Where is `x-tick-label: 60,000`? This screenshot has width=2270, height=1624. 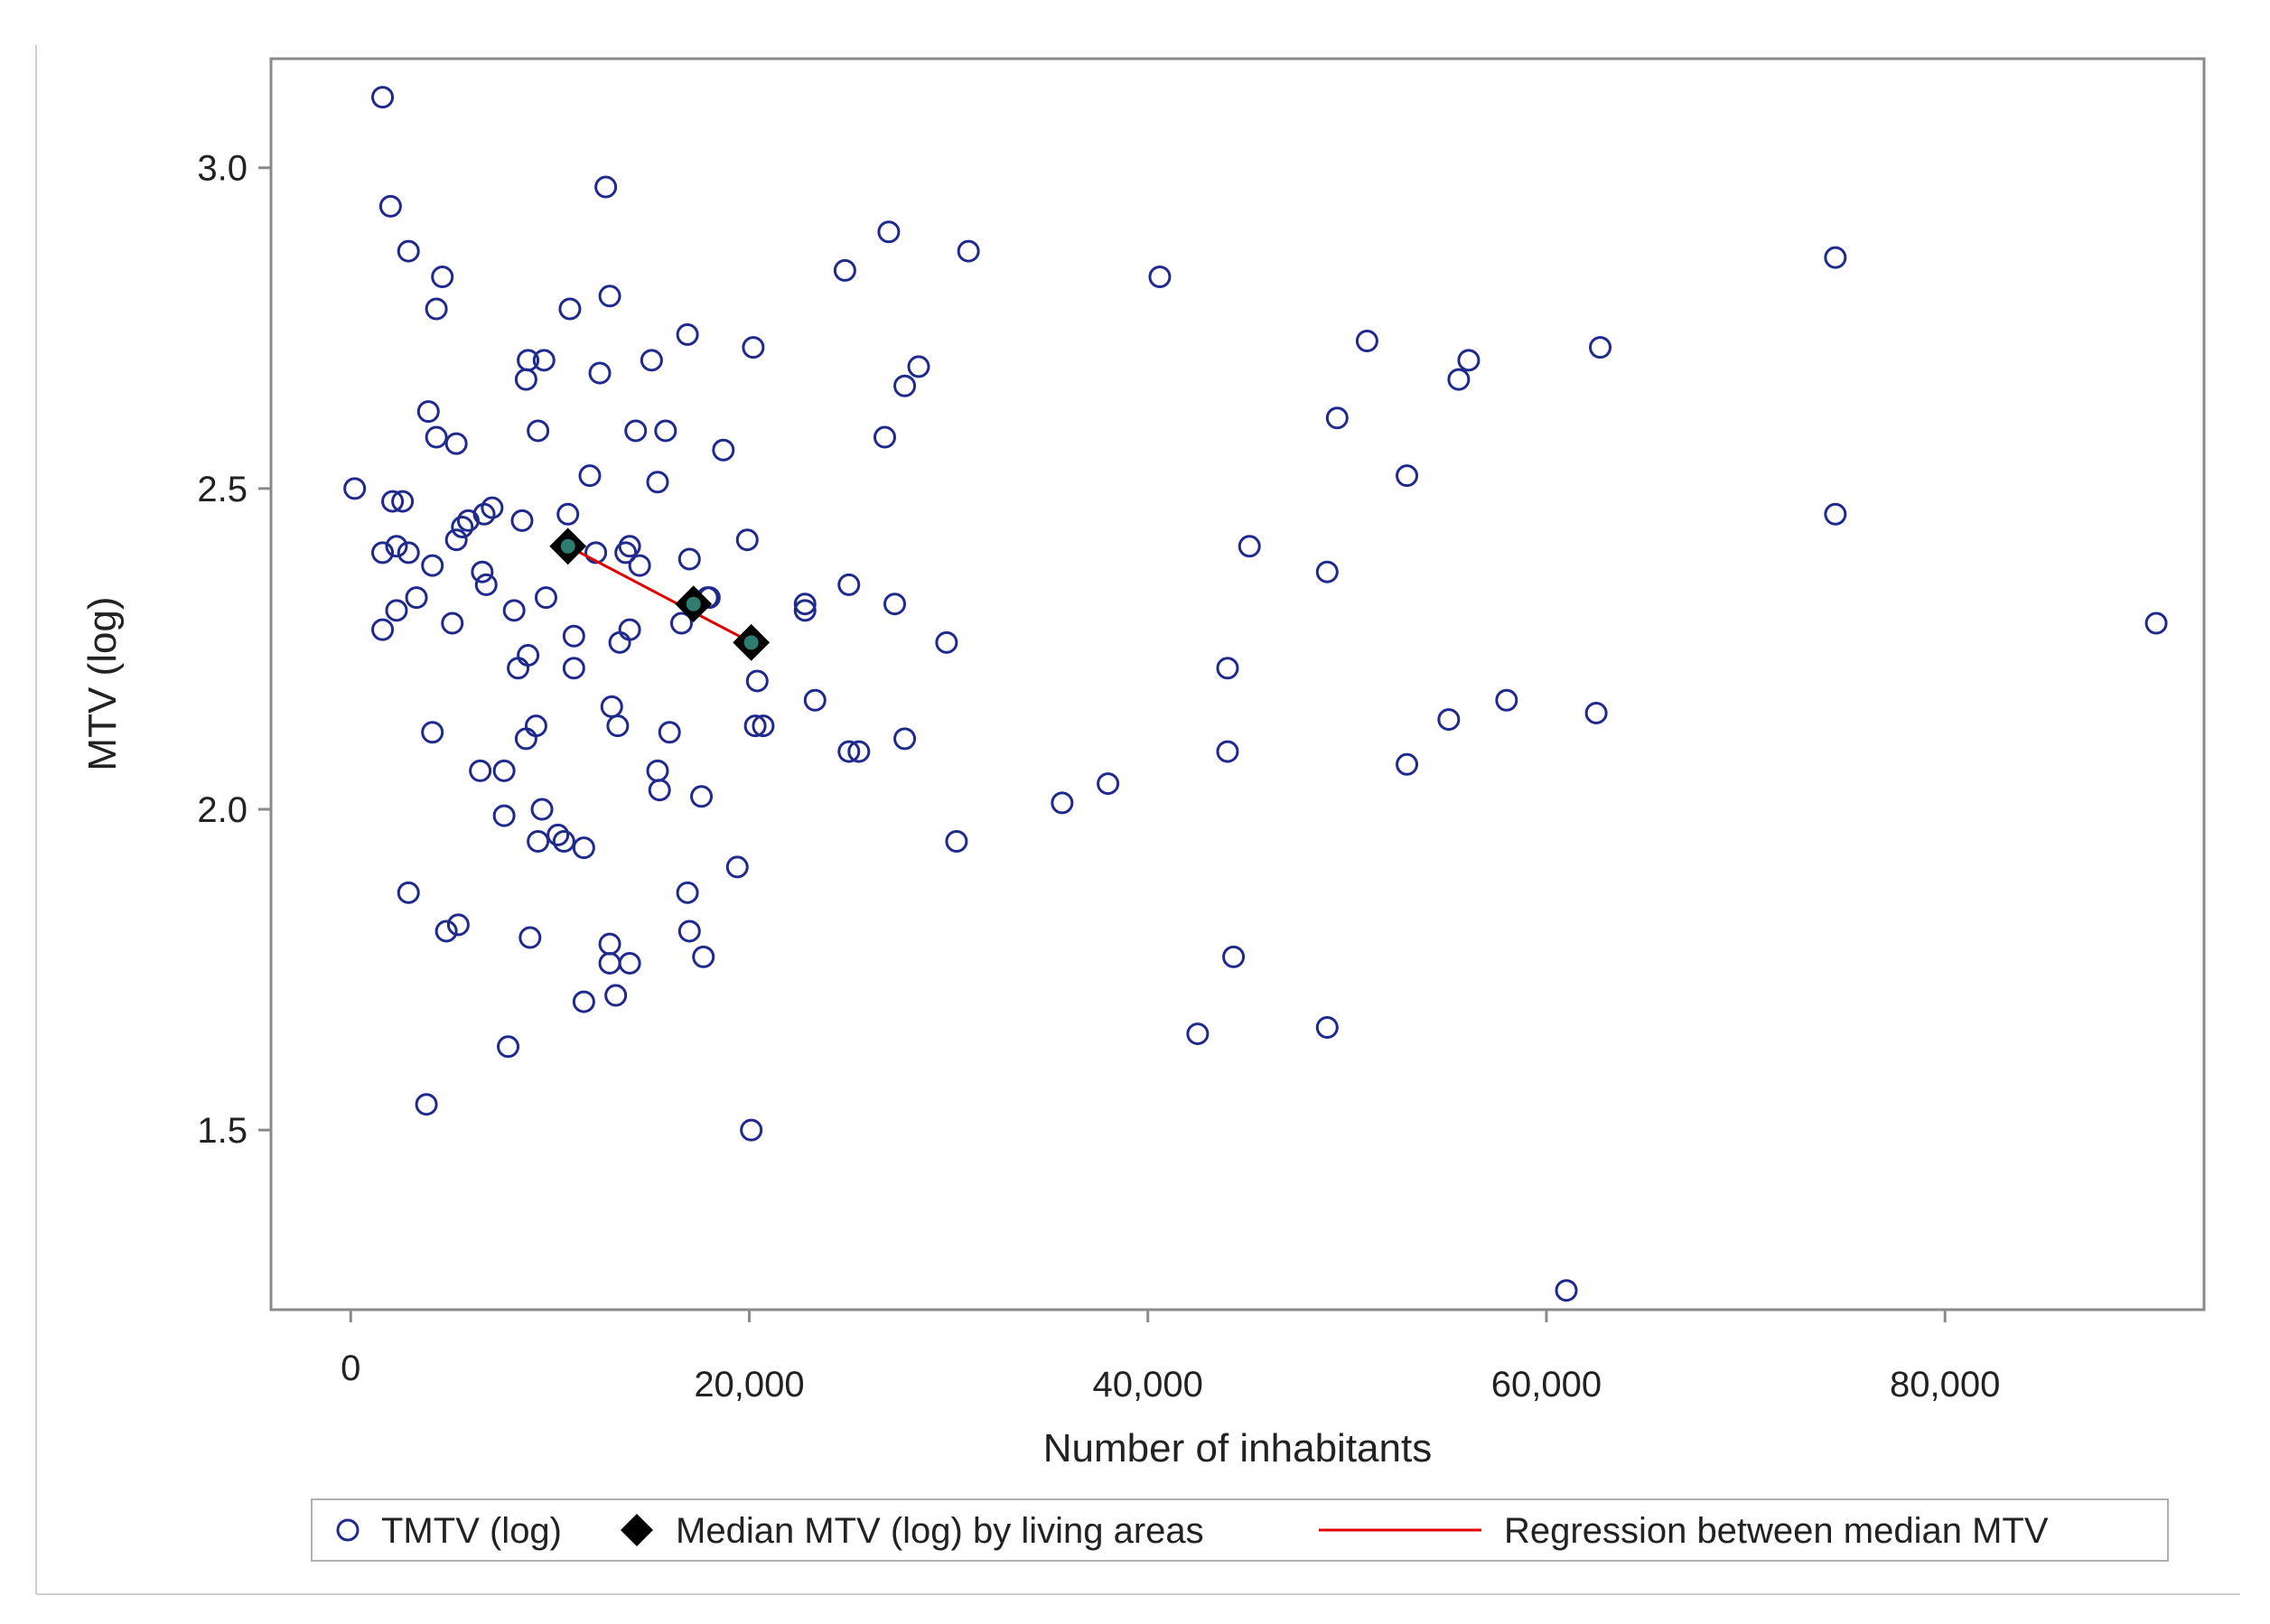 x-tick-label: 60,000 is located at coordinates (1546, 1385).